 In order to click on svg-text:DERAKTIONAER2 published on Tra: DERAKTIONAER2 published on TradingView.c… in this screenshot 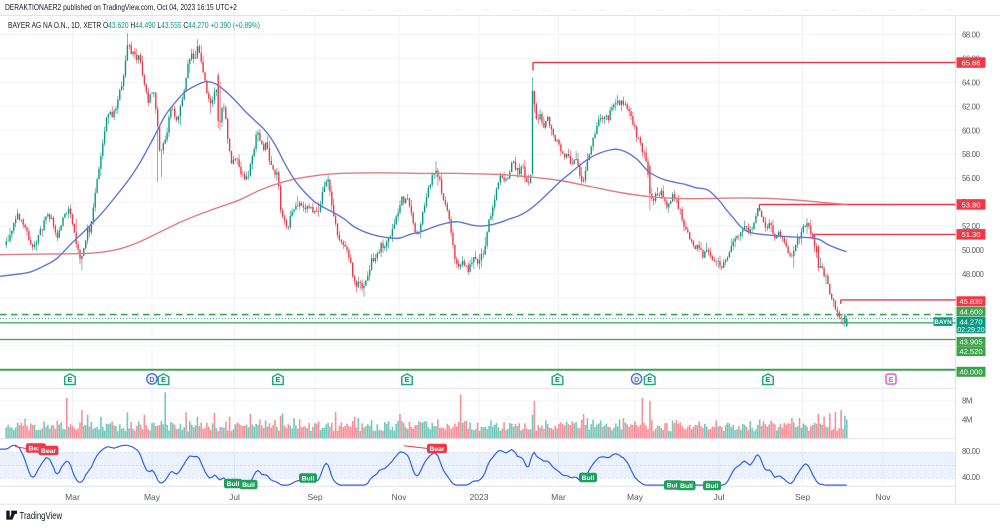, I will do `click(121, 7)`.